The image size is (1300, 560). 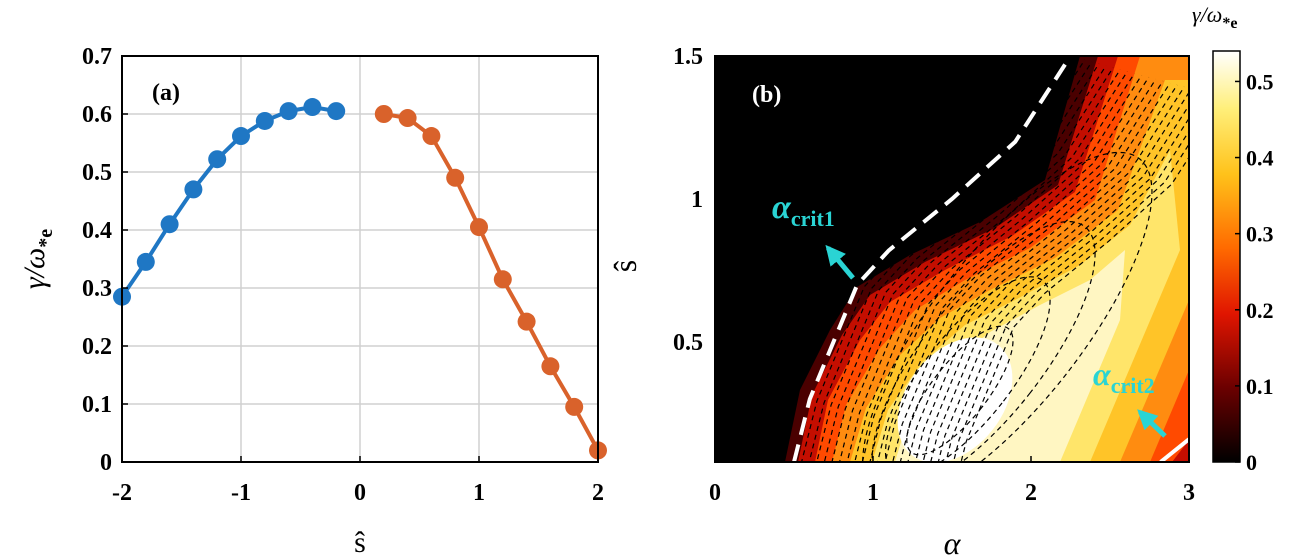 What do you see at coordinates (1260, 158) in the screenshot?
I see `colorbar-tick-label: 0.4` at bounding box center [1260, 158].